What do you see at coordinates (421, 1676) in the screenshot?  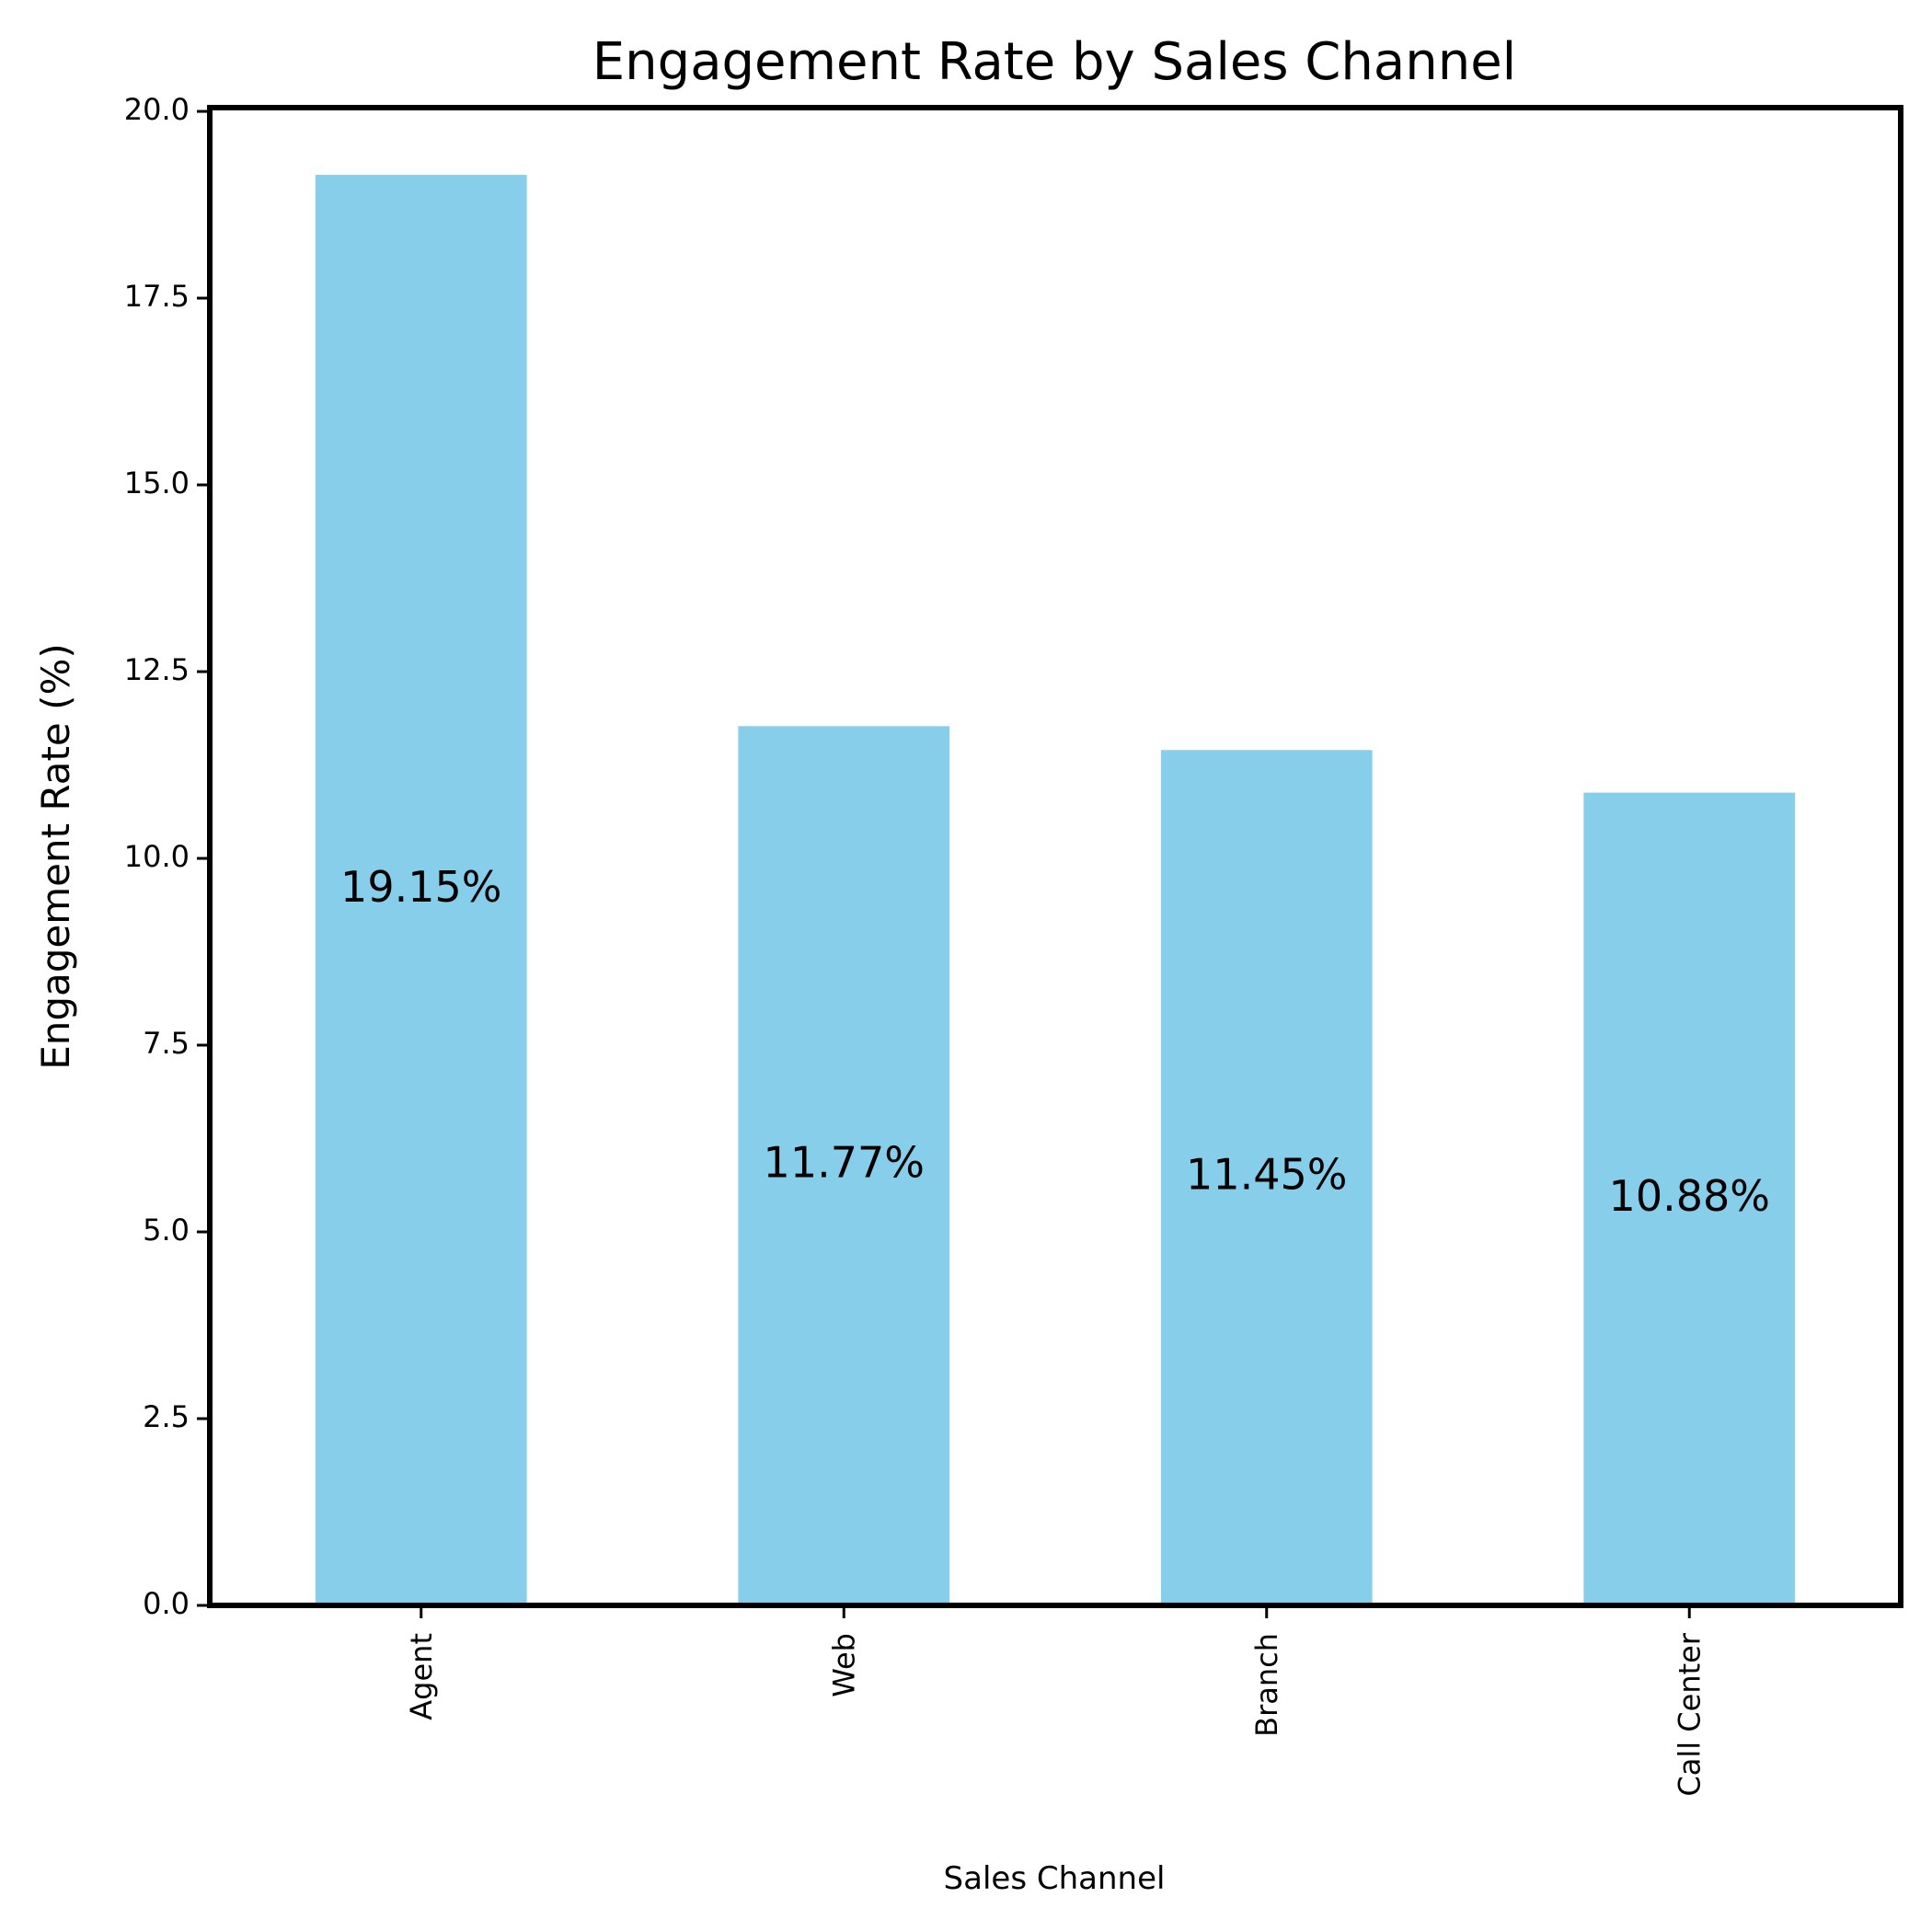 I see `x-tick-label-agent: Agent` at bounding box center [421, 1676].